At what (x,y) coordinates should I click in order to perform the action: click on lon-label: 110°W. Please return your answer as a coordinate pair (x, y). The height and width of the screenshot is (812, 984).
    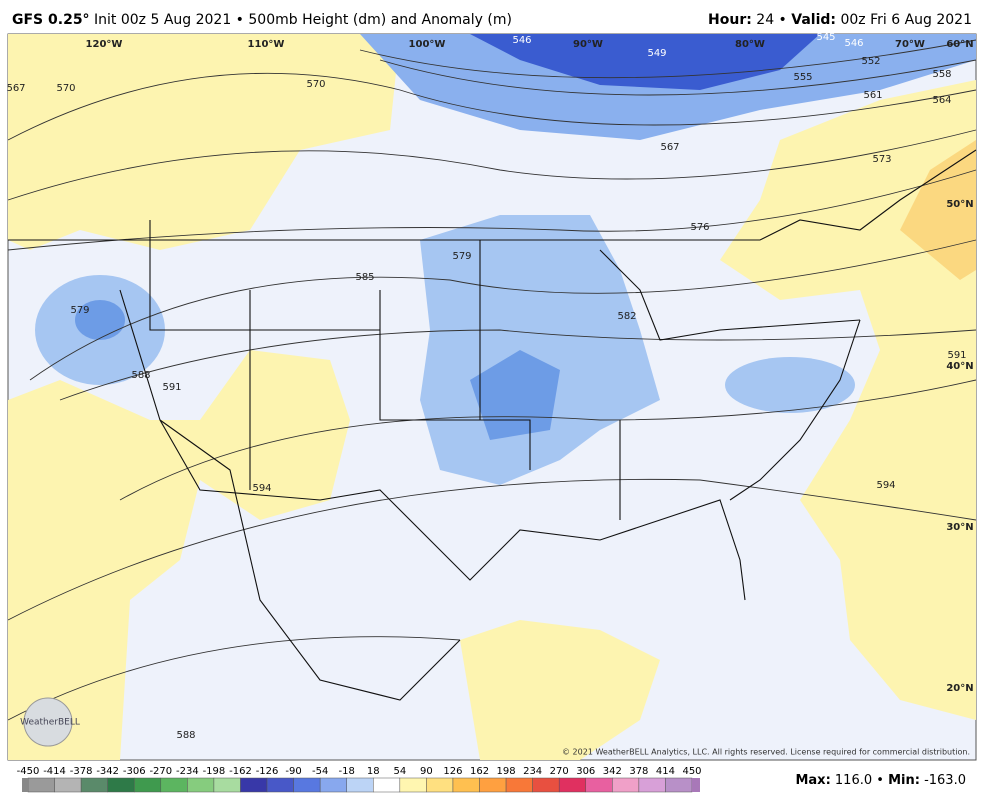
    Looking at the image, I should click on (266, 44).